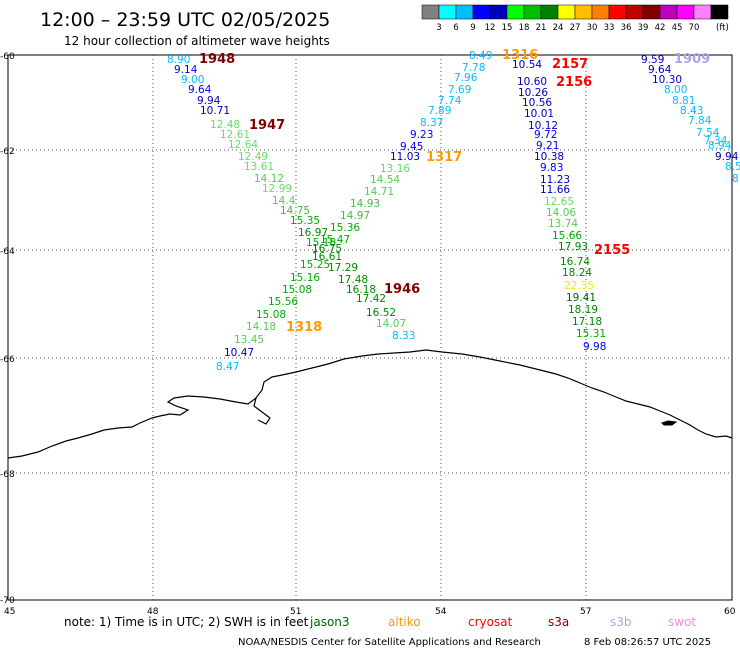 This screenshot has height=650, width=740. I want to click on map-title: 12:00 – 23:59 UTC 02/05/2025, so click(185, 20).